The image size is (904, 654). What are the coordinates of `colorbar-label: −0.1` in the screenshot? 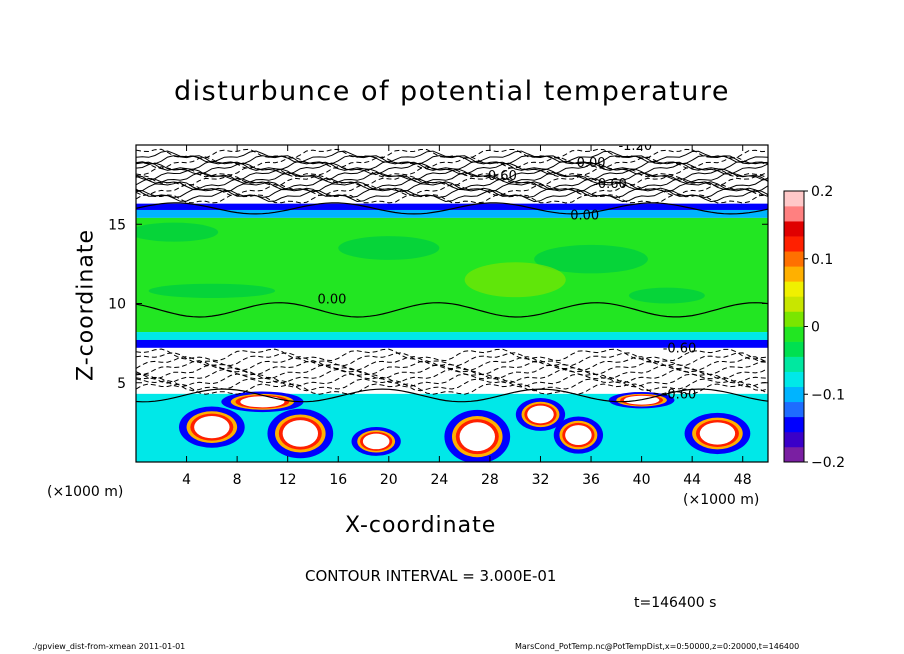 It's located at (828, 395).